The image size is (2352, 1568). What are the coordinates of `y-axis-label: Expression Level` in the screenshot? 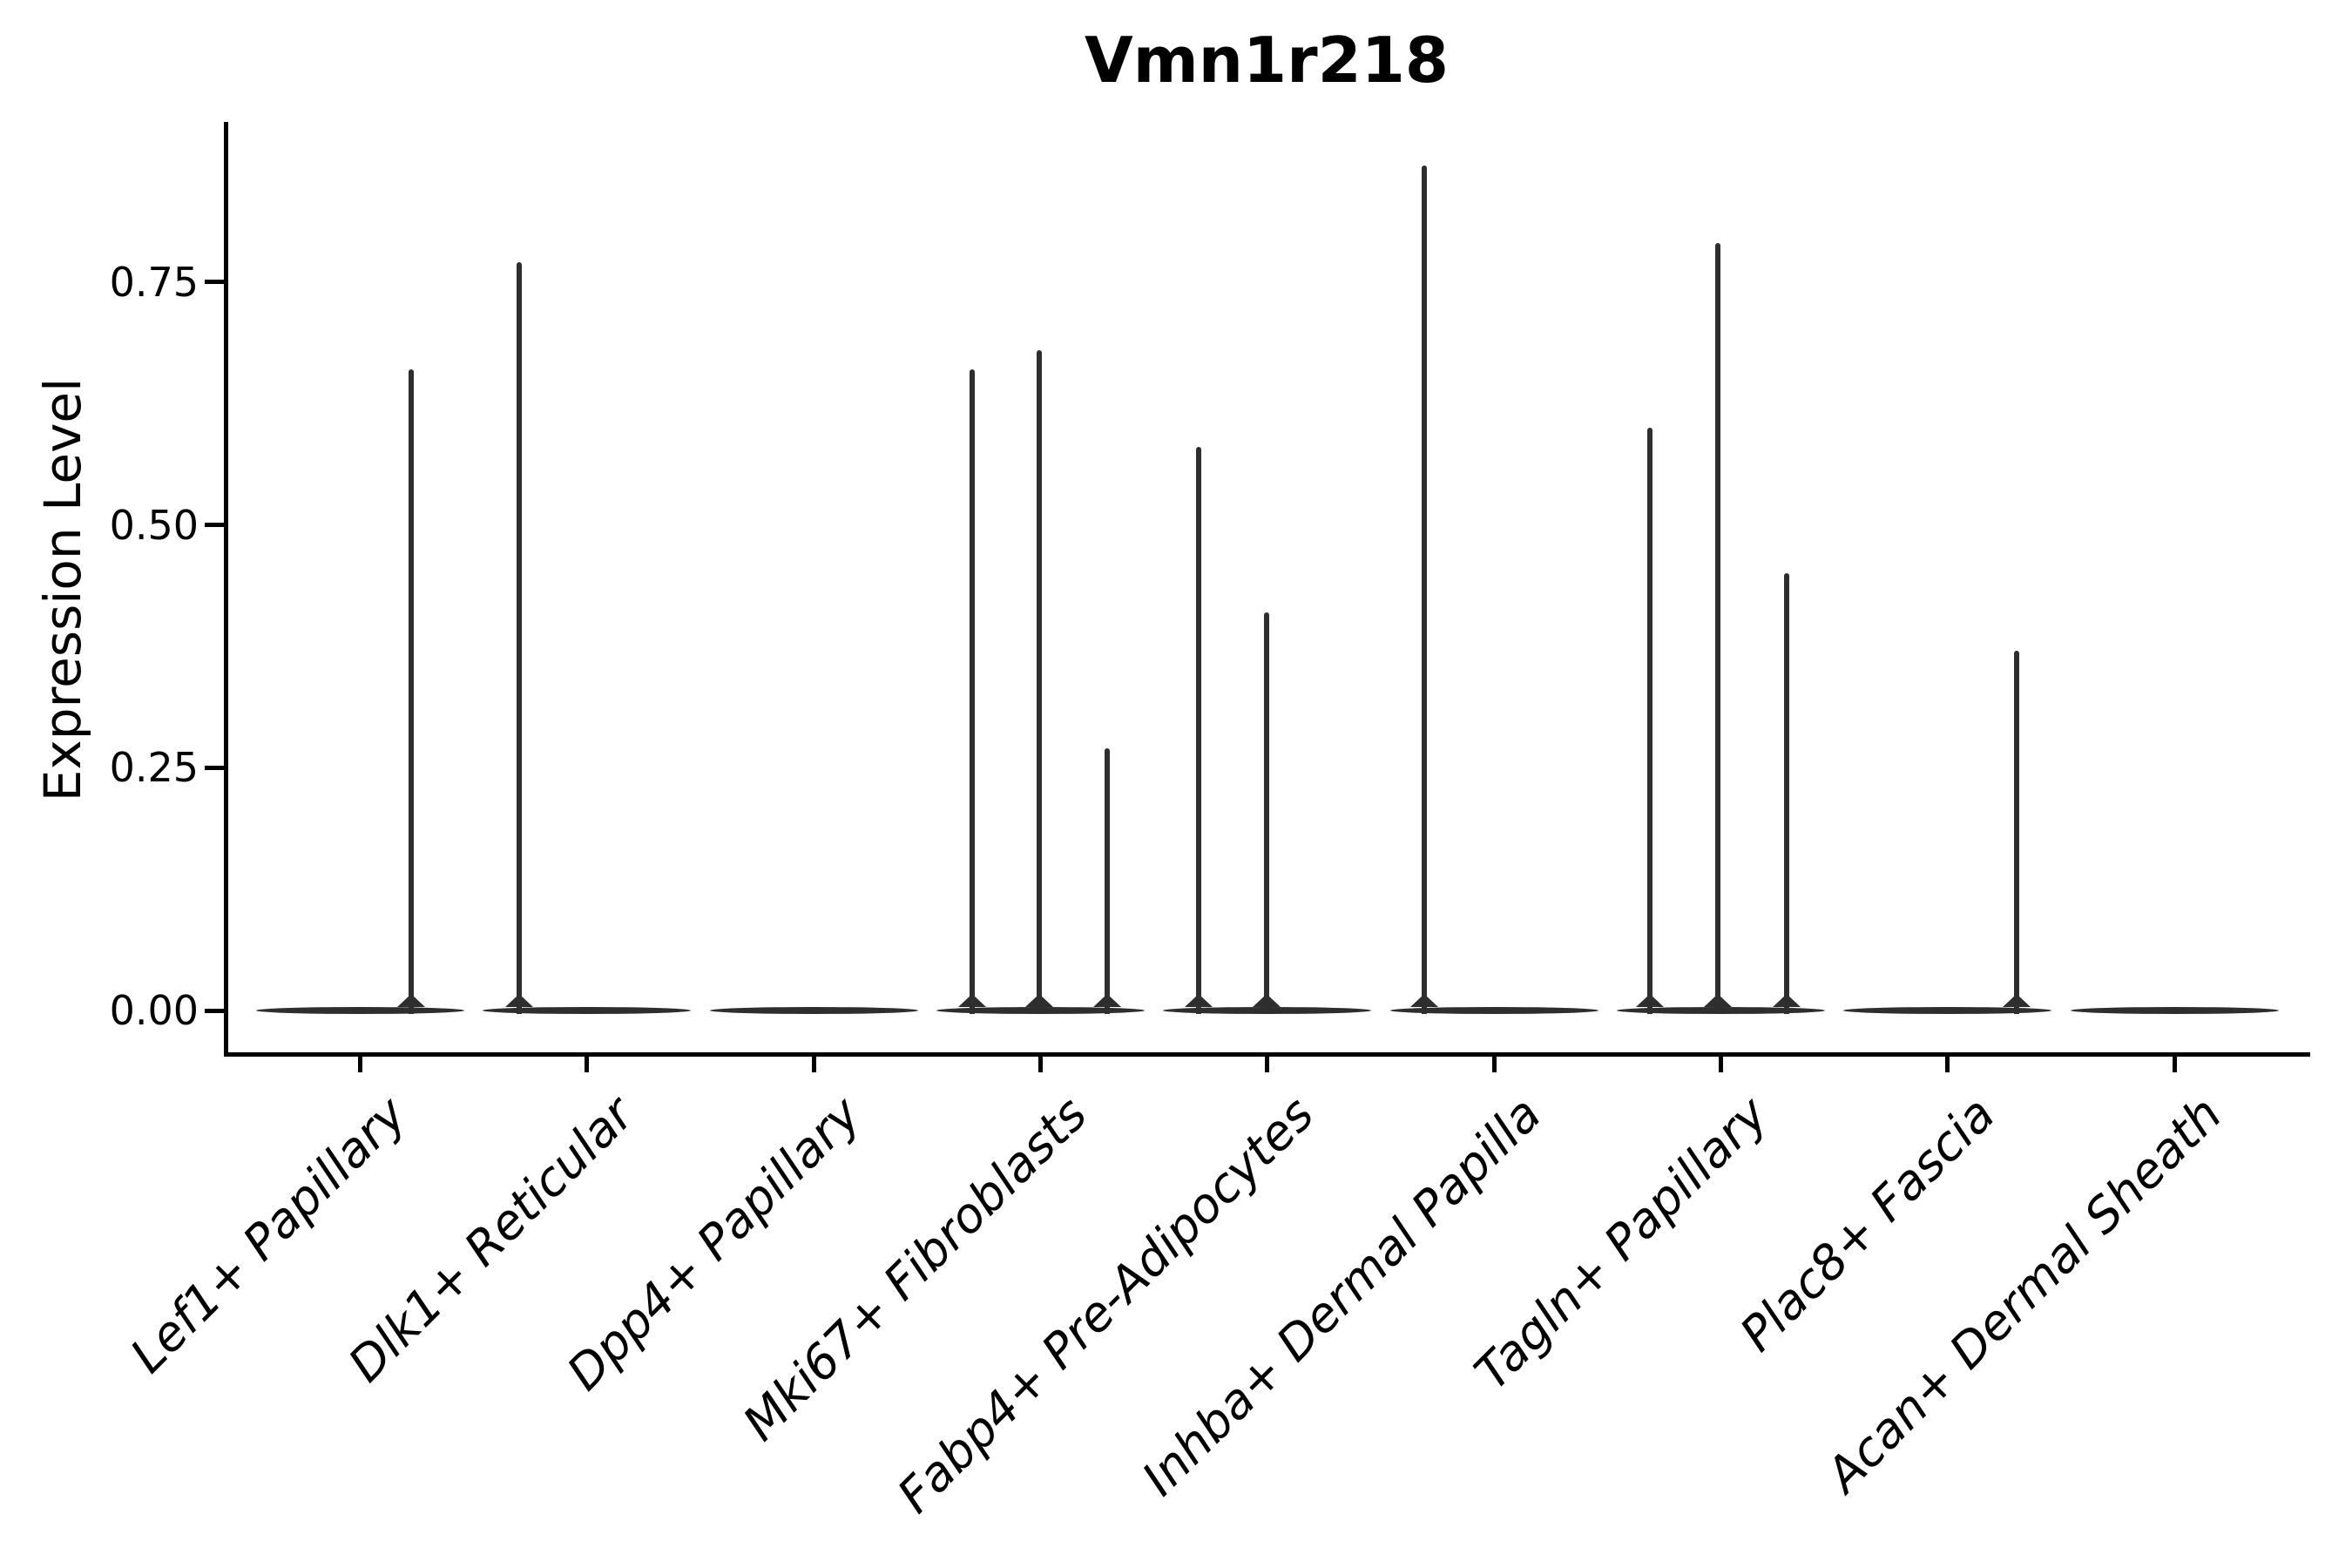 It's located at (62, 589).